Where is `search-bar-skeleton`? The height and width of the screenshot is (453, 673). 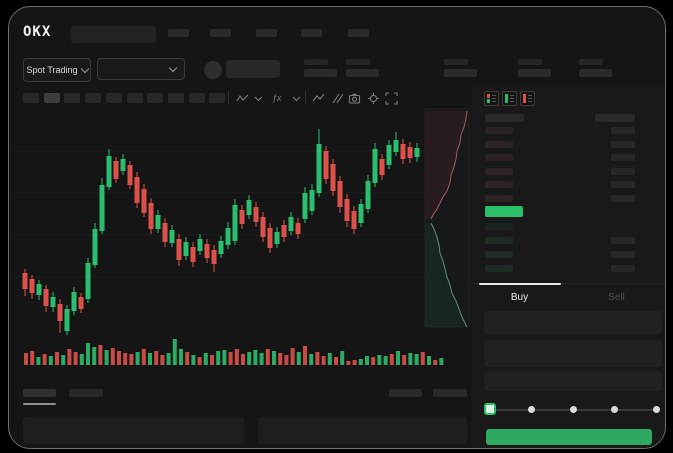
search-bar-skeleton is located at coordinates (113, 34).